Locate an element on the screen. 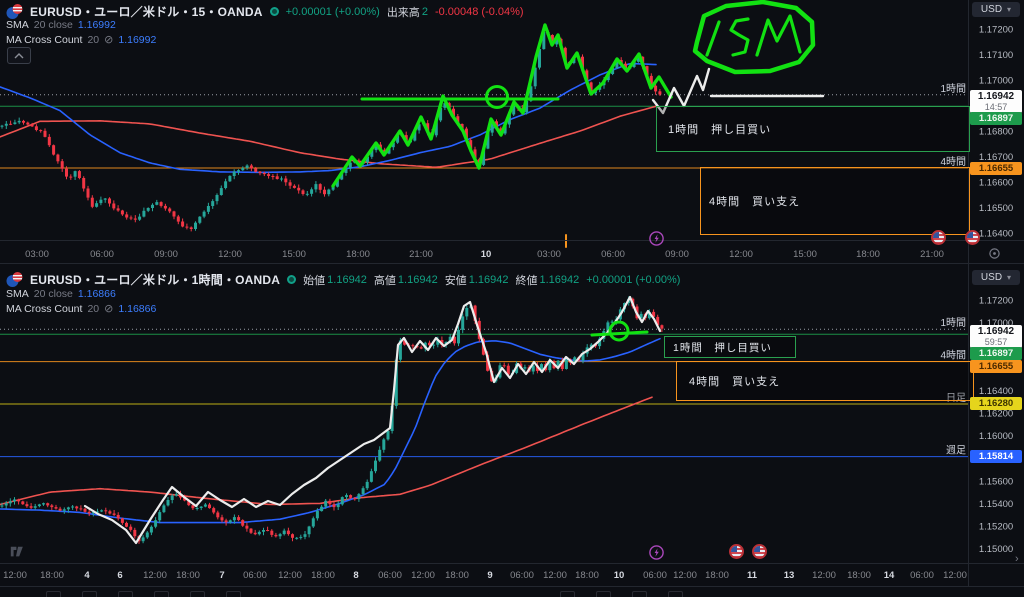  legend-collapse-button is located at coordinates (19, 55).